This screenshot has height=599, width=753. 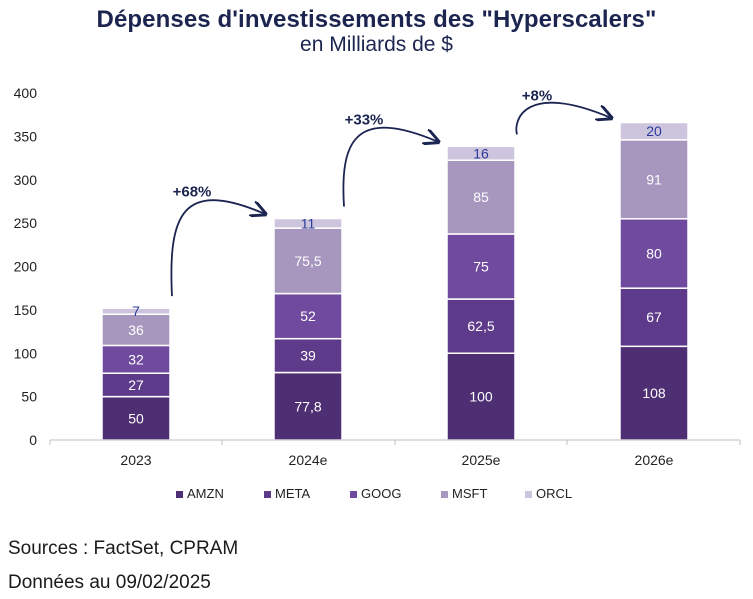 What do you see at coordinates (554, 493) in the screenshot?
I see `legend-label: ORCL` at bounding box center [554, 493].